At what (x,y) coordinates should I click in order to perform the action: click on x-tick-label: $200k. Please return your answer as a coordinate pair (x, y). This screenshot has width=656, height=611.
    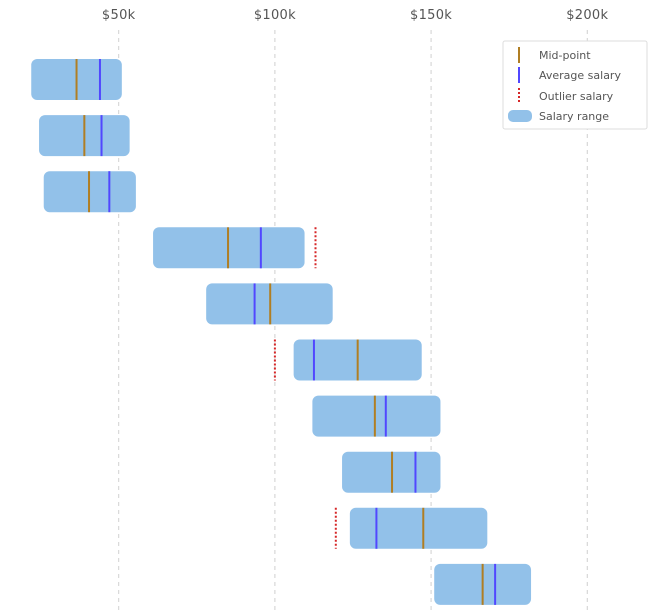
    Looking at the image, I should click on (587, 15).